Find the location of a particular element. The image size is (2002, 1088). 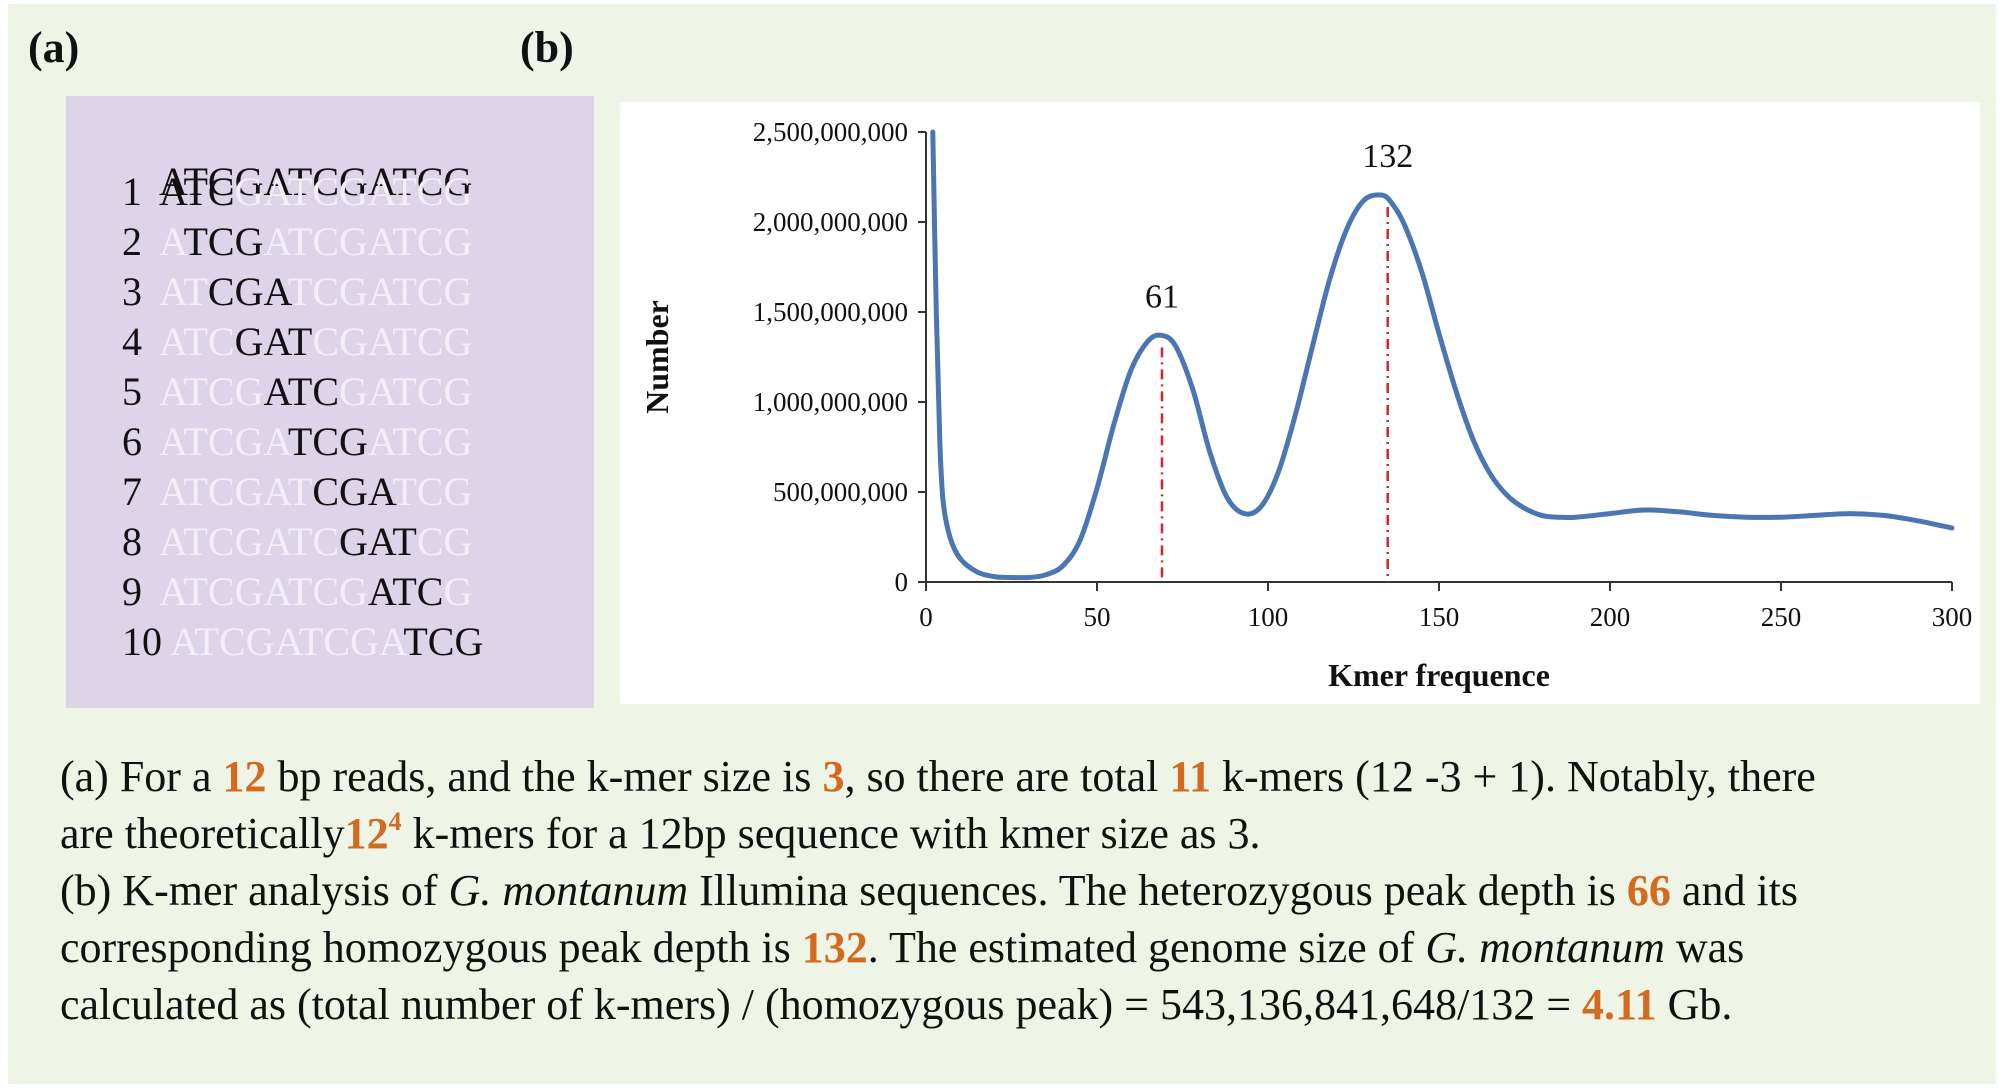

caption-text: (b) K-mer analysis of is located at coordinates (254, 890).